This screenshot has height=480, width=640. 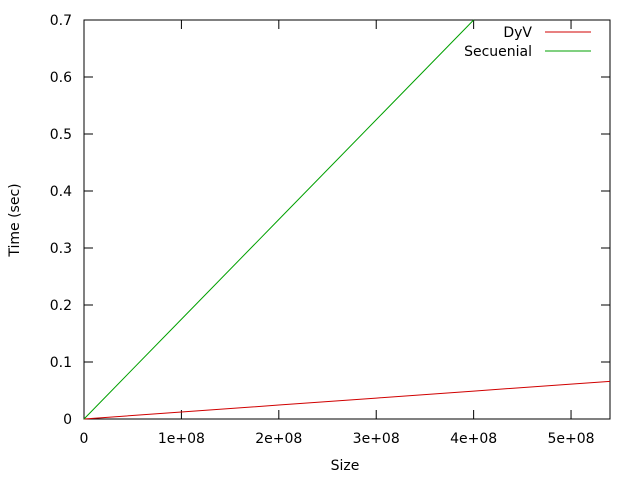 I want to click on y-tick-label: 0, so click(x=67, y=420).